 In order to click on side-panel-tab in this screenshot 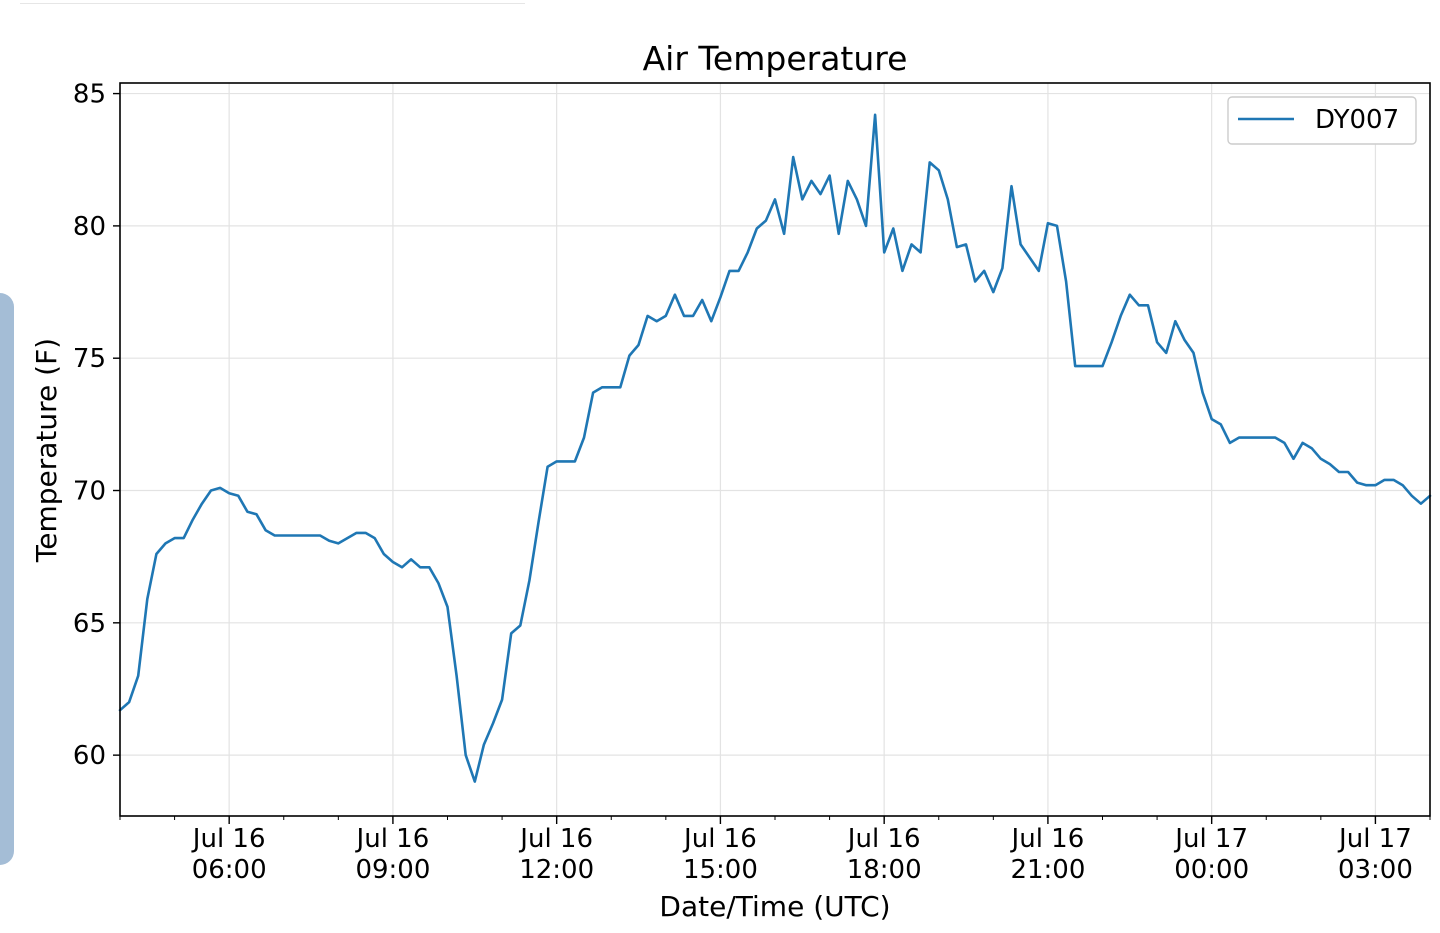, I will do `click(7, 579)`.